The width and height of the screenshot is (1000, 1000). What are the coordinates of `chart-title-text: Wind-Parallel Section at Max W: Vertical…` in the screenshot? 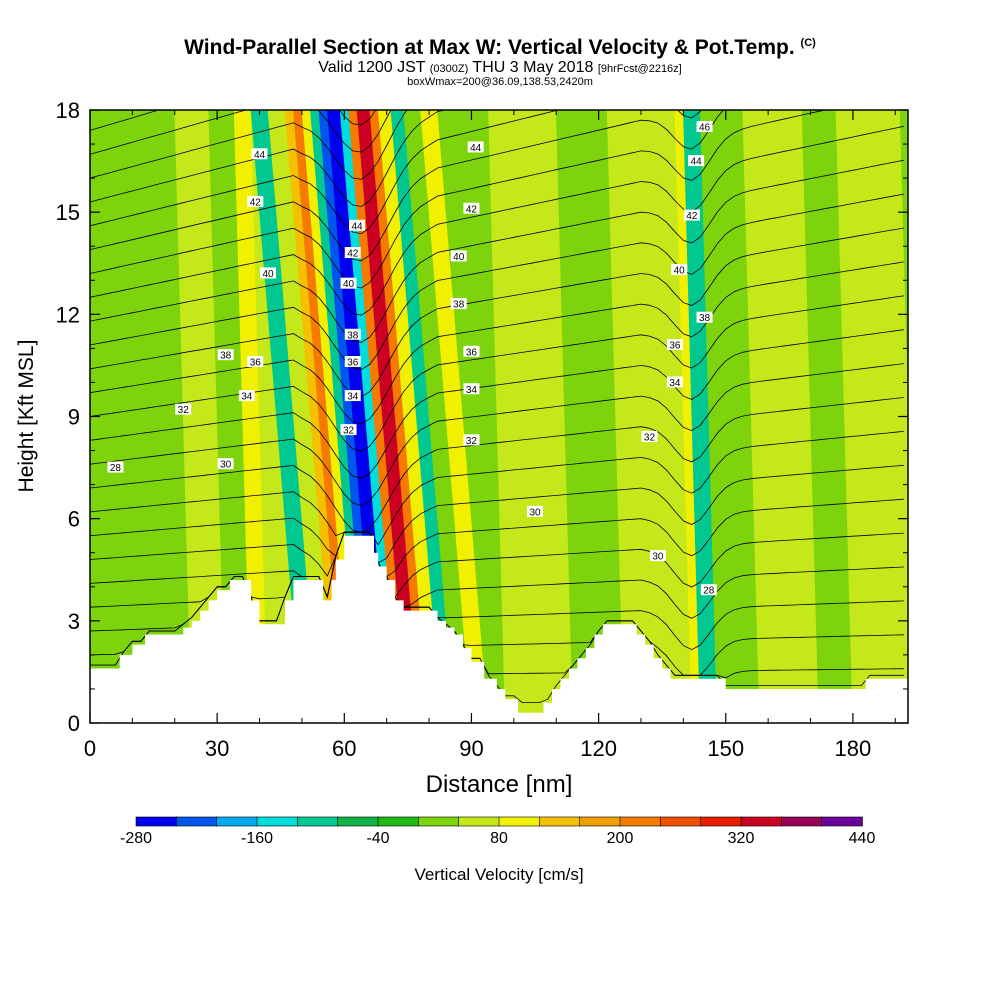 It's located at (489, 47).